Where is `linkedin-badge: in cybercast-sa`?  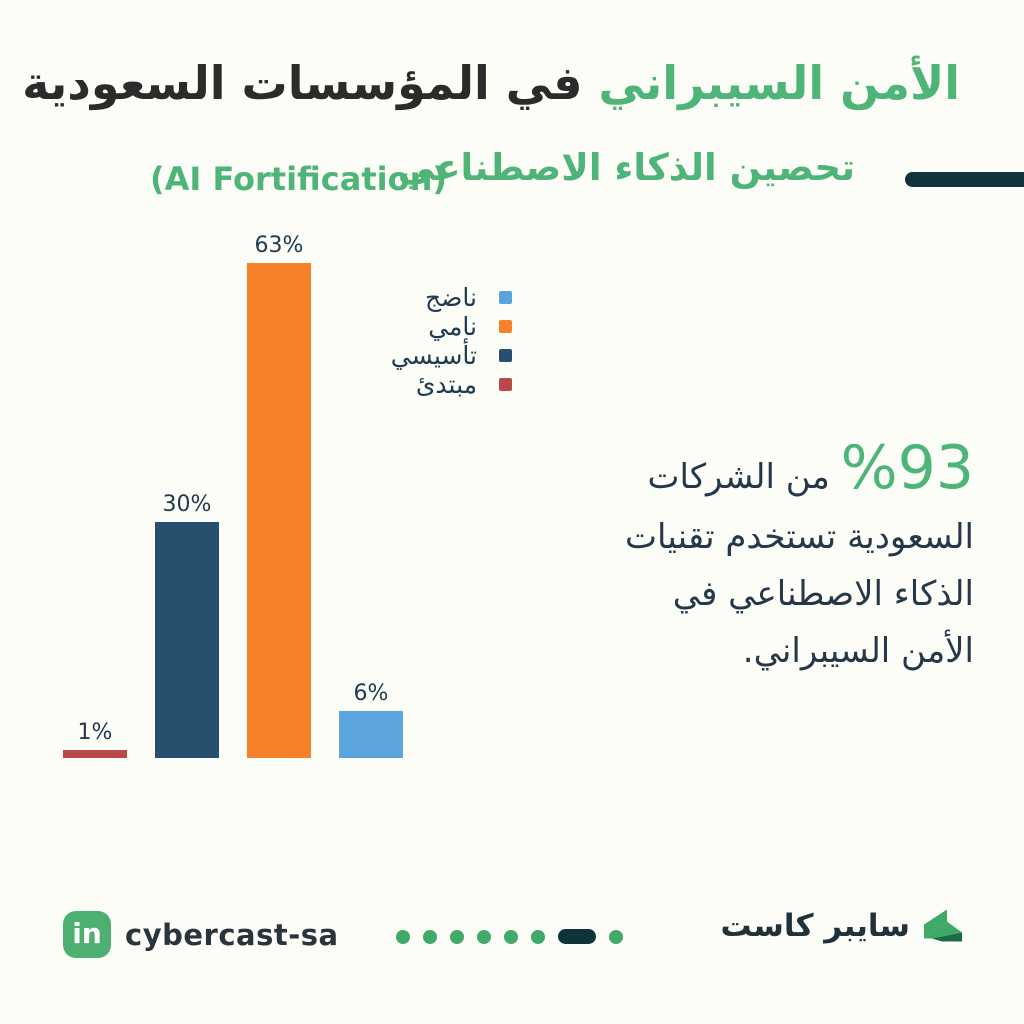
linkedin-badge: in cybercast-sa is located at coordinates (201, 934).